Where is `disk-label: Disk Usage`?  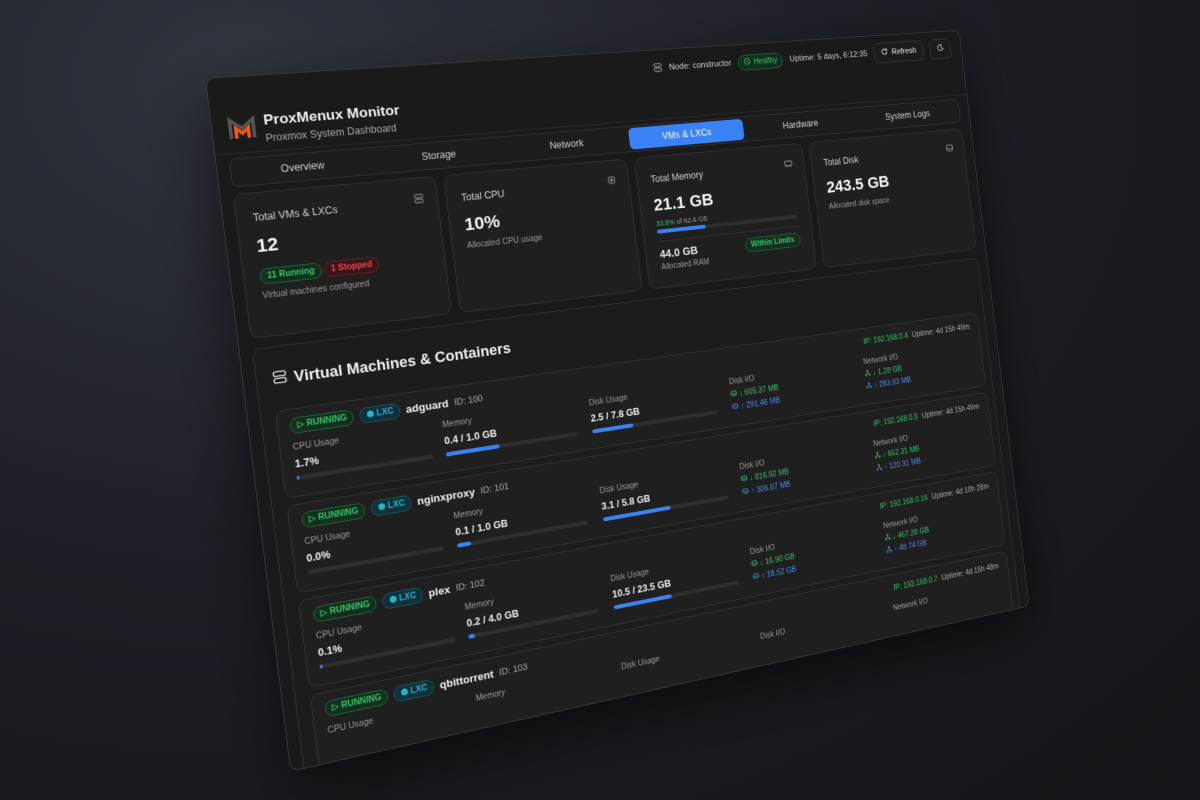 disk-label: Disk Usage is located at coordinates (640, 663).